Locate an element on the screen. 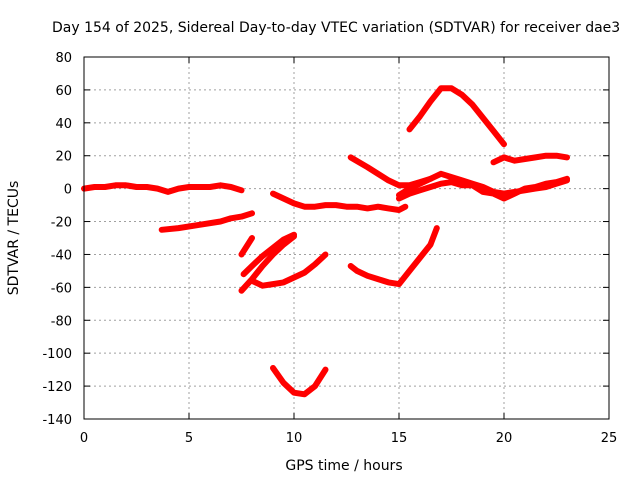 This screenshot has width=640, height=480. x-tick-label: 0 is located at coordinates (84, 438).